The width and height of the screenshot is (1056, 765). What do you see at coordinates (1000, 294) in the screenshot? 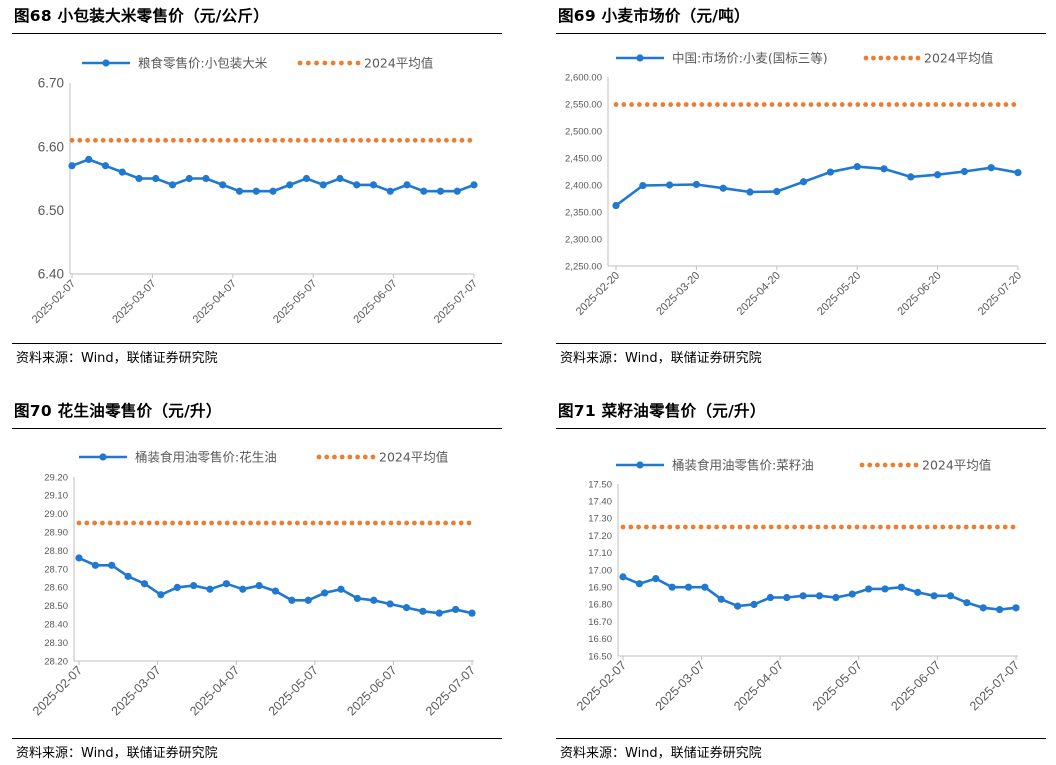
I see `x-tick-label: 2025-07-20` at bounding box center [1000, 294].